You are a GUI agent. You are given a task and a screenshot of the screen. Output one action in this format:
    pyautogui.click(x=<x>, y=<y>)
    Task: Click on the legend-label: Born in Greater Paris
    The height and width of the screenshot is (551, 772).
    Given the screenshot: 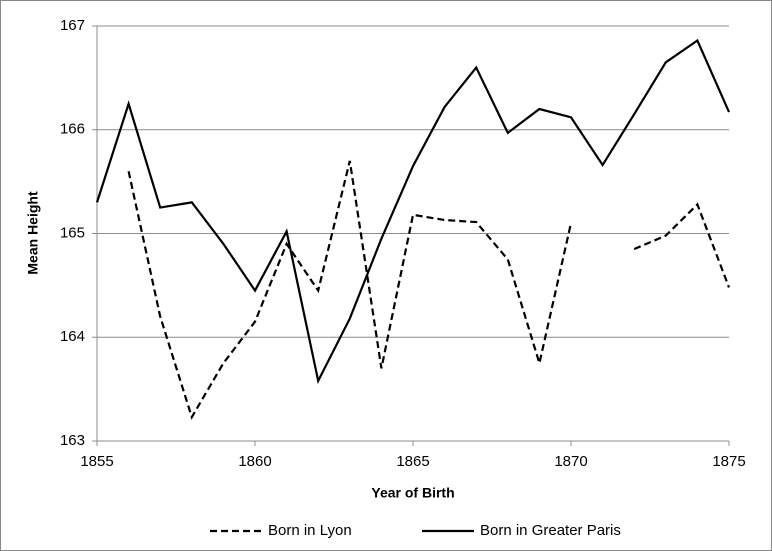 What is the action you would take?
    pyautogui.click(x=550, y=530)
    